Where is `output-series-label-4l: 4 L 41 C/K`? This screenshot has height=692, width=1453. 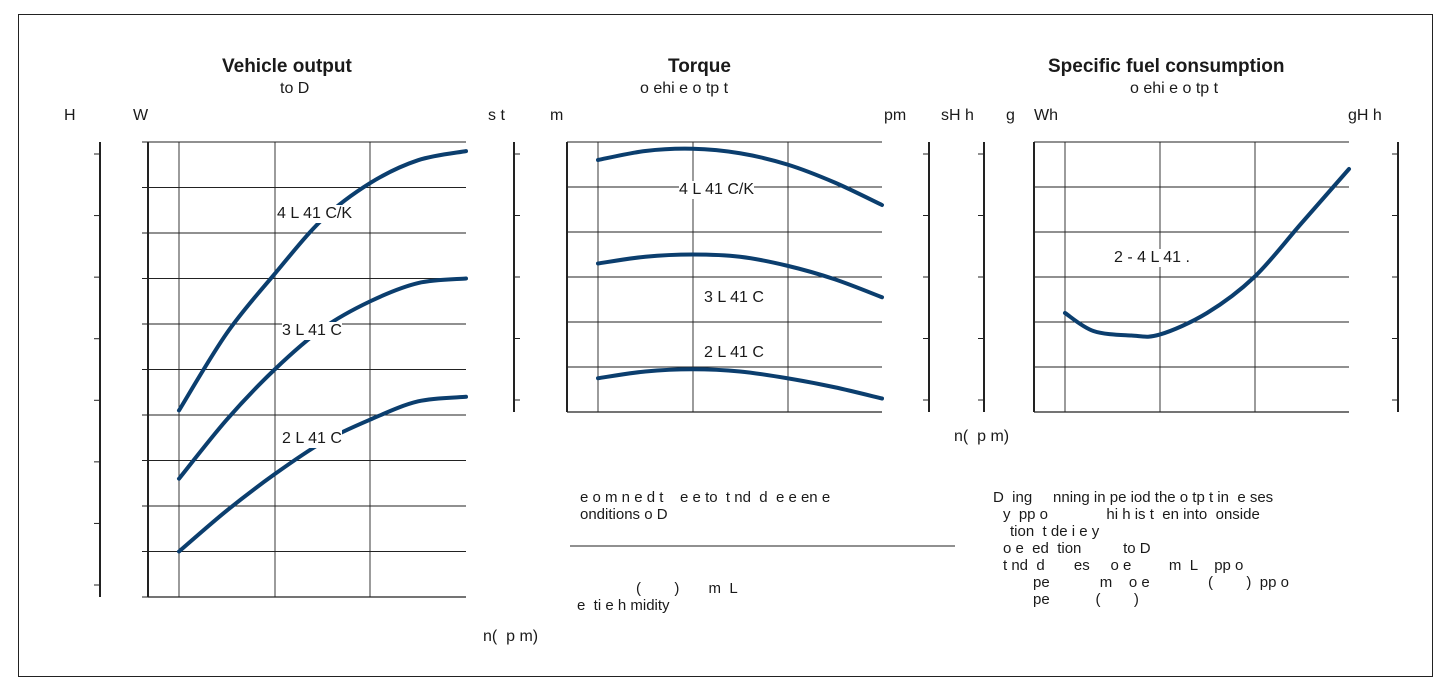 output-series-label-4l: 4 L 41 C/K is located at coordinates (315, 214).